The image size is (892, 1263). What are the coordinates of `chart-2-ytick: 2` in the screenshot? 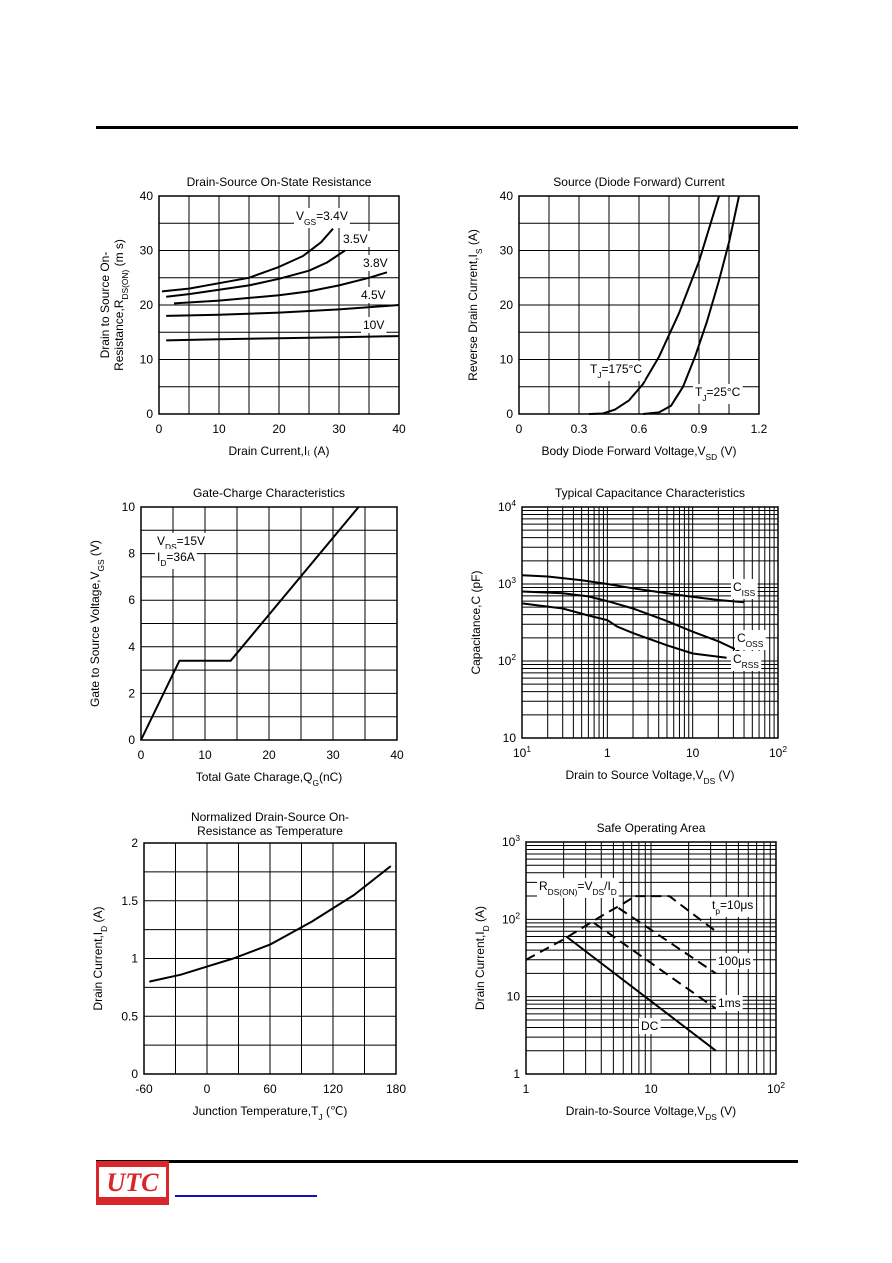 It's located at (131, 693).